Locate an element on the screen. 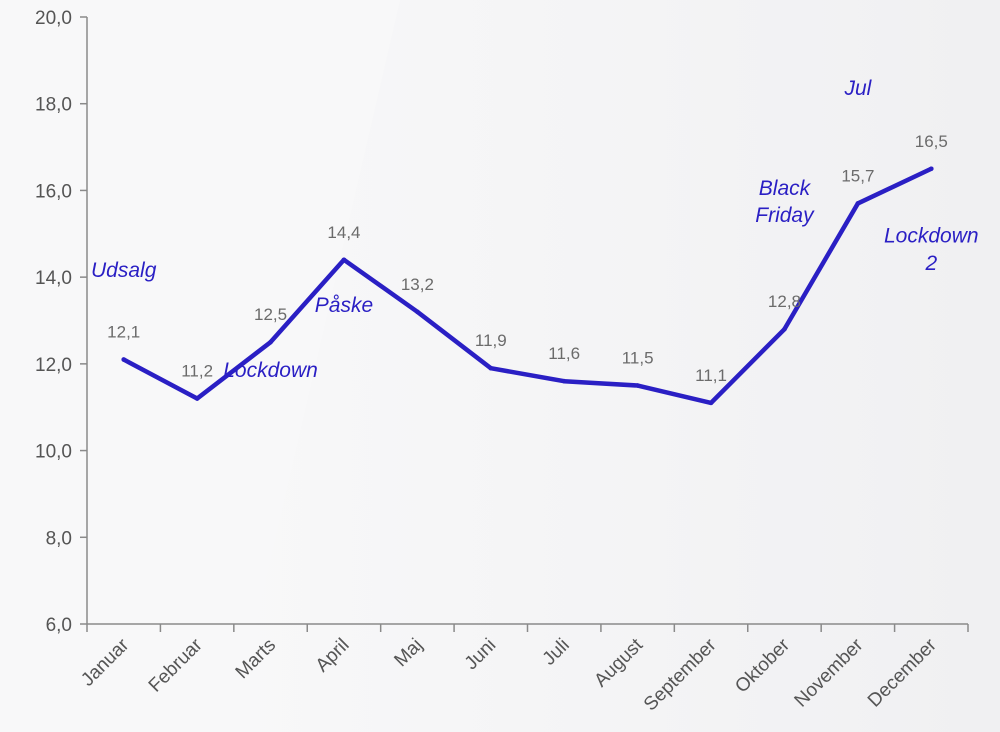  y-tick-label: 12,0 is located at coordinates (53, 365).